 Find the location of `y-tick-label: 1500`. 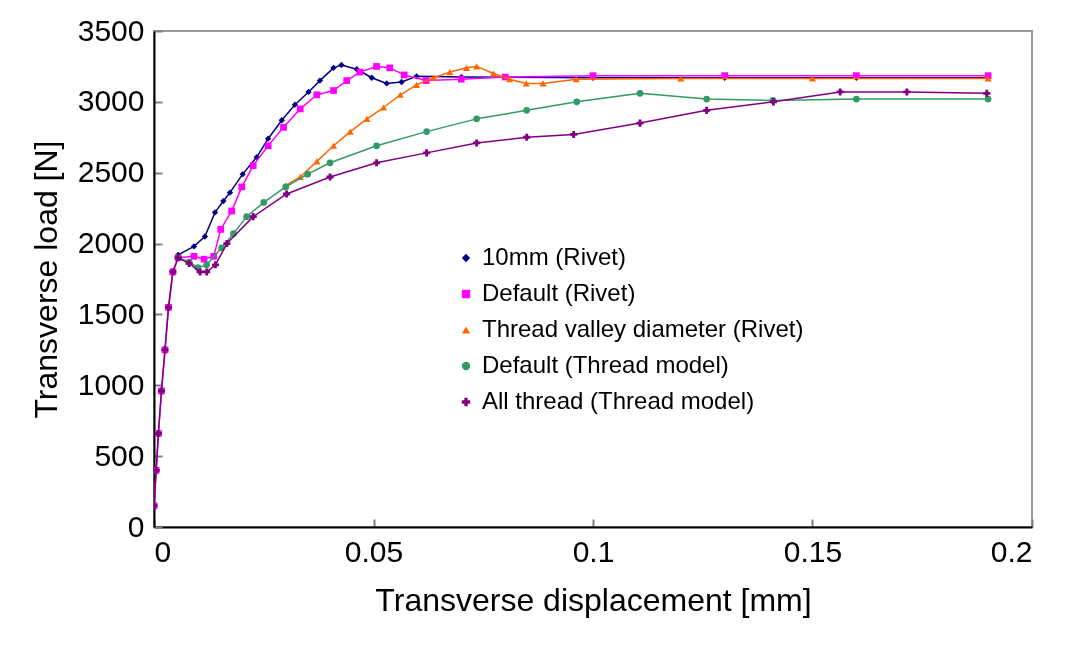

y-tick-label: 1500 is located at coordinates (111, 313).